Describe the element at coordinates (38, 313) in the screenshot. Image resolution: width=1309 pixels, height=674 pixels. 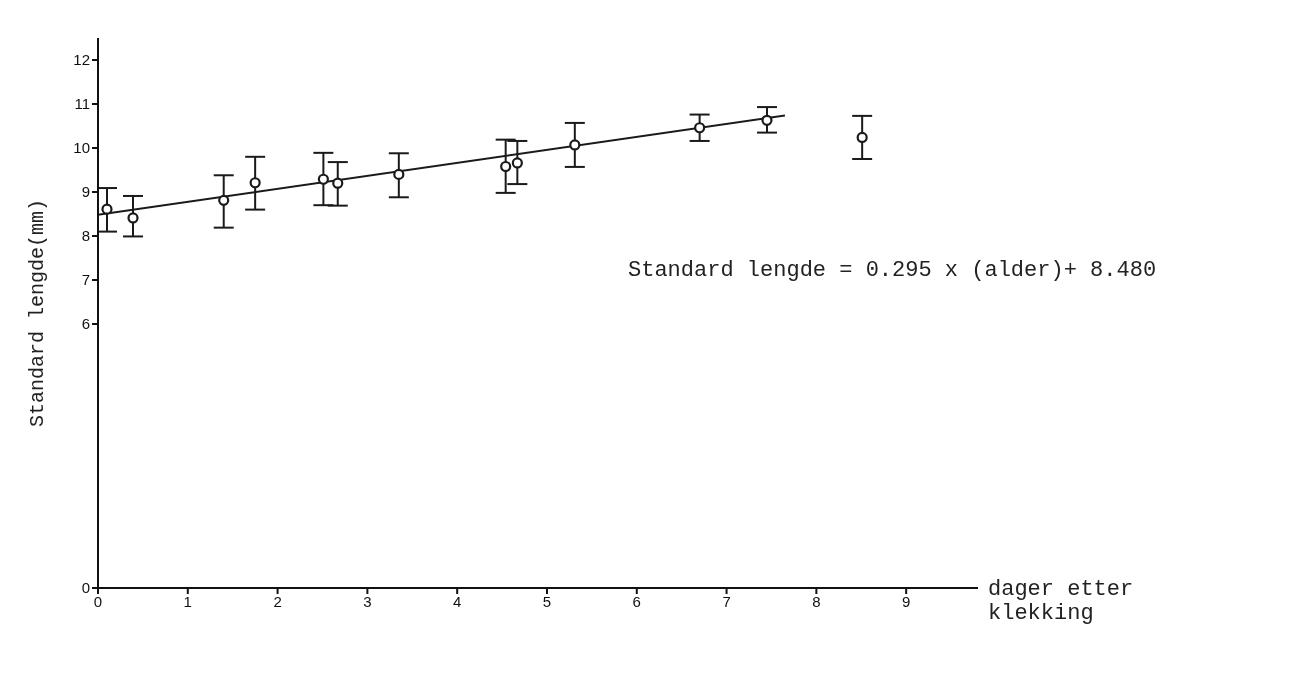
I see `y-axis-title: Standard lengde(mm)` at that location.